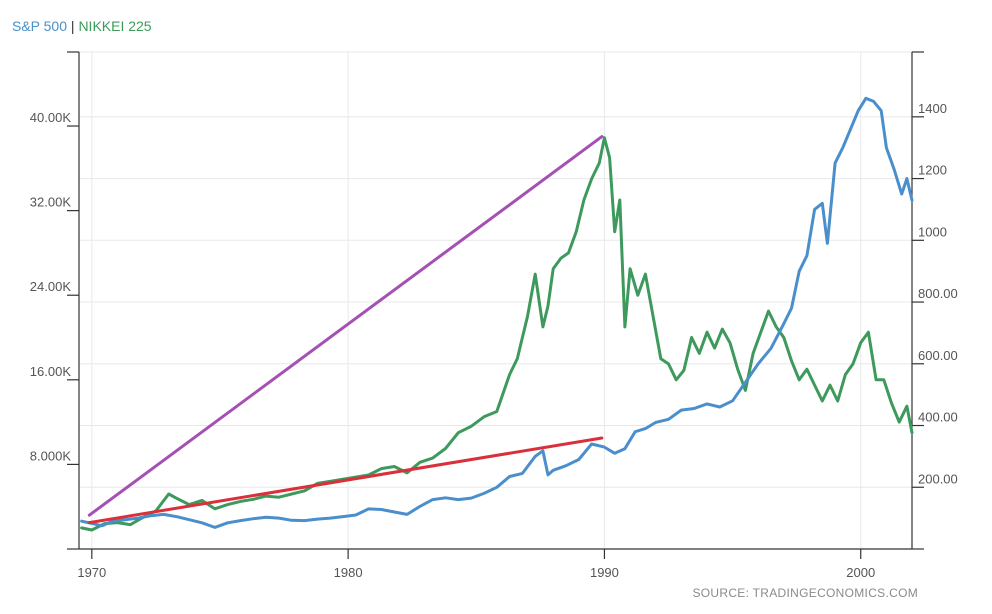  Describe the element at coordinates (91, 572) in the screenshot. I see `x-tick-label: 1970` at that location.